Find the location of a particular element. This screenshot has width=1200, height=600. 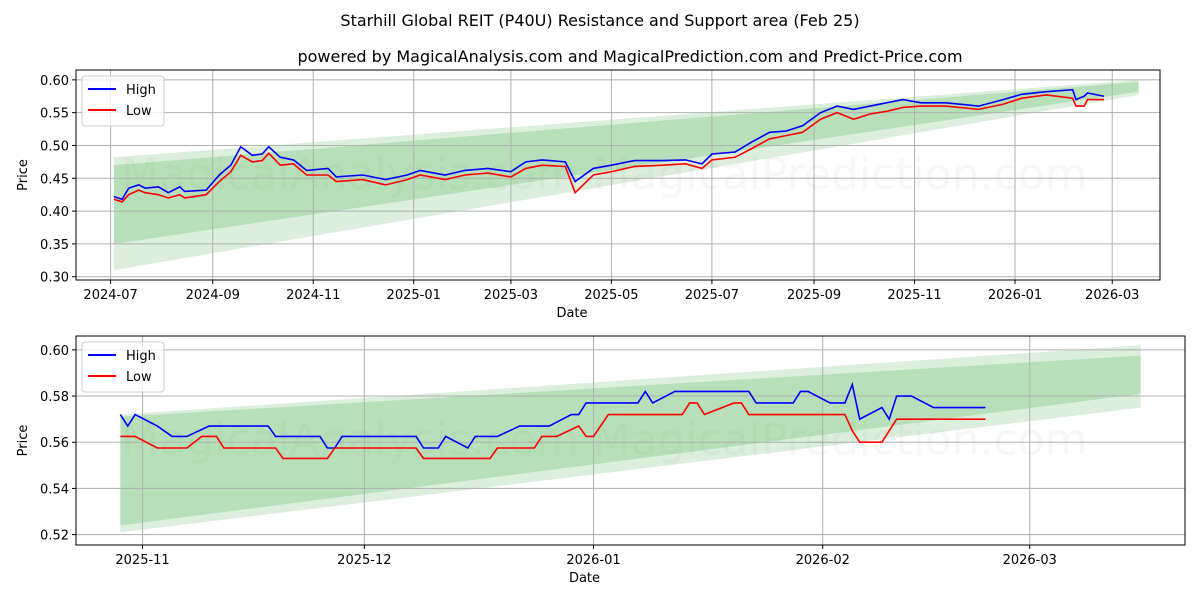

x-tick-label: 2026-02 is located at coordinates (823, 560).